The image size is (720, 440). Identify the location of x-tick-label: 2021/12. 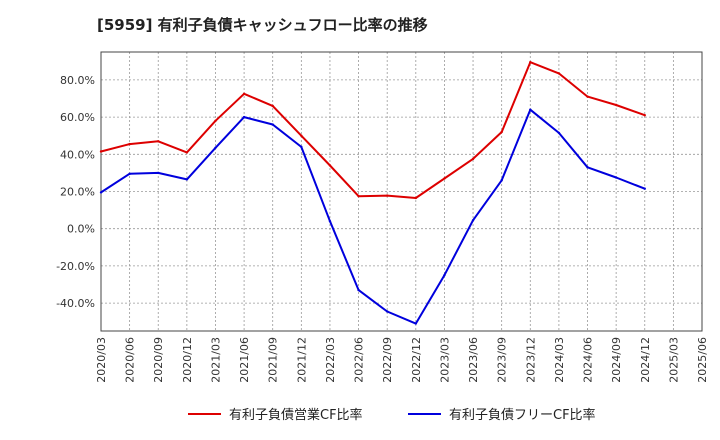
(301, 360).